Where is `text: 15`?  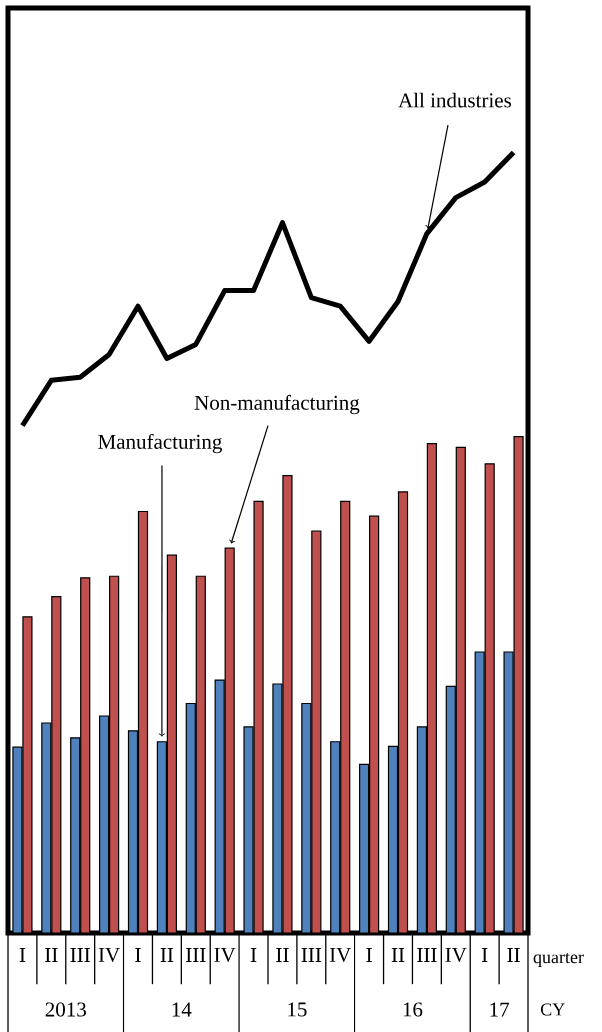 text: 15 is located at coordinates (297, 1009).